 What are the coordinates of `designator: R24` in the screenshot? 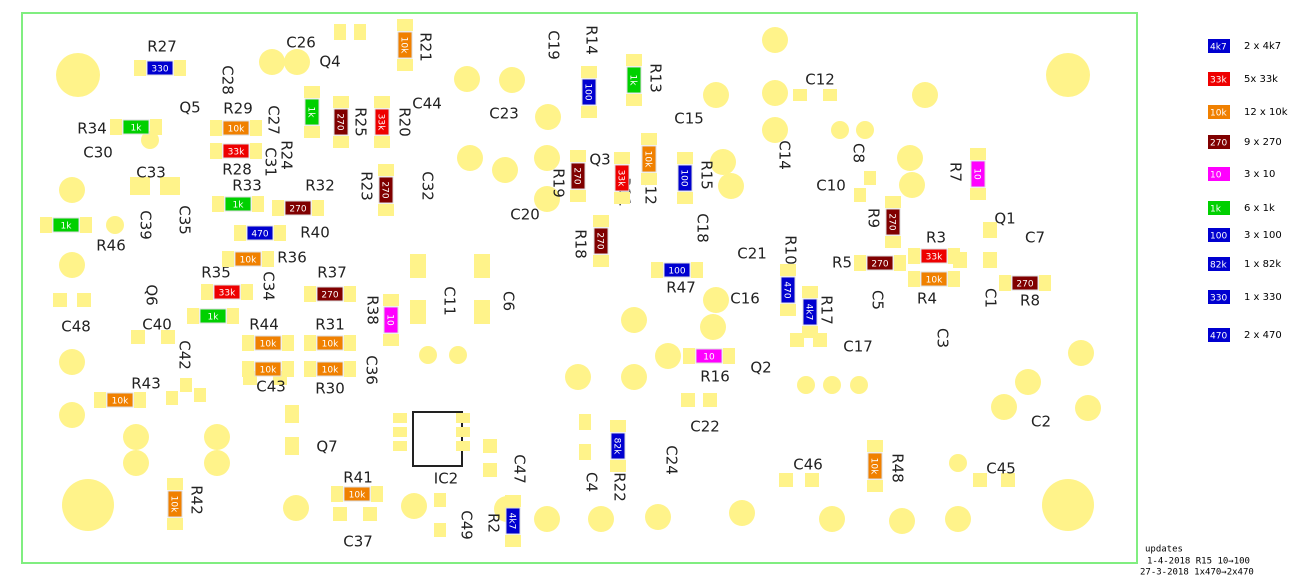 It's located at (287, 155).